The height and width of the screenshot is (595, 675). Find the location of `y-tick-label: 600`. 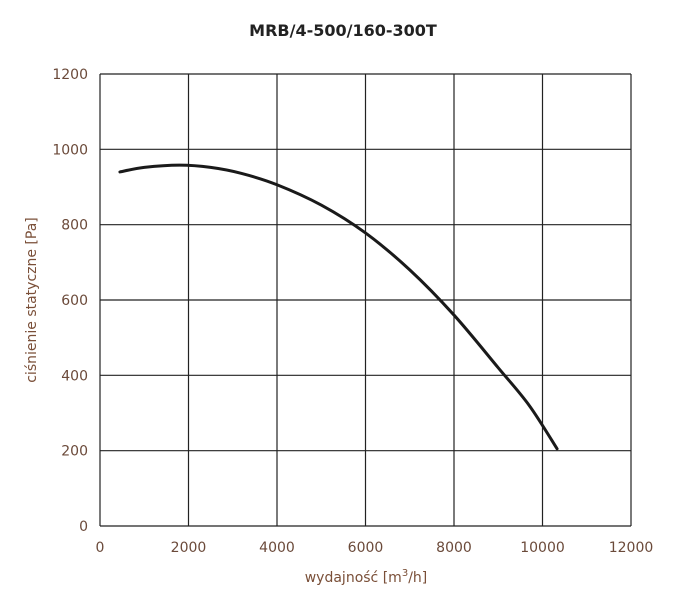

y-tick-label: 600 is located at coordinates (74, 301).